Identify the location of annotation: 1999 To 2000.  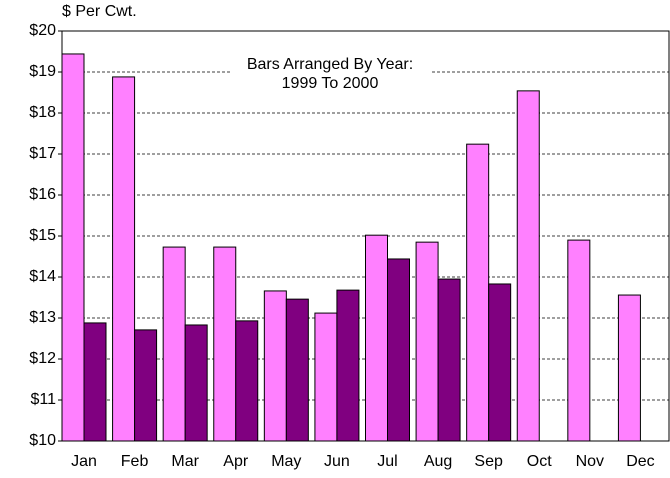
(330, 83).